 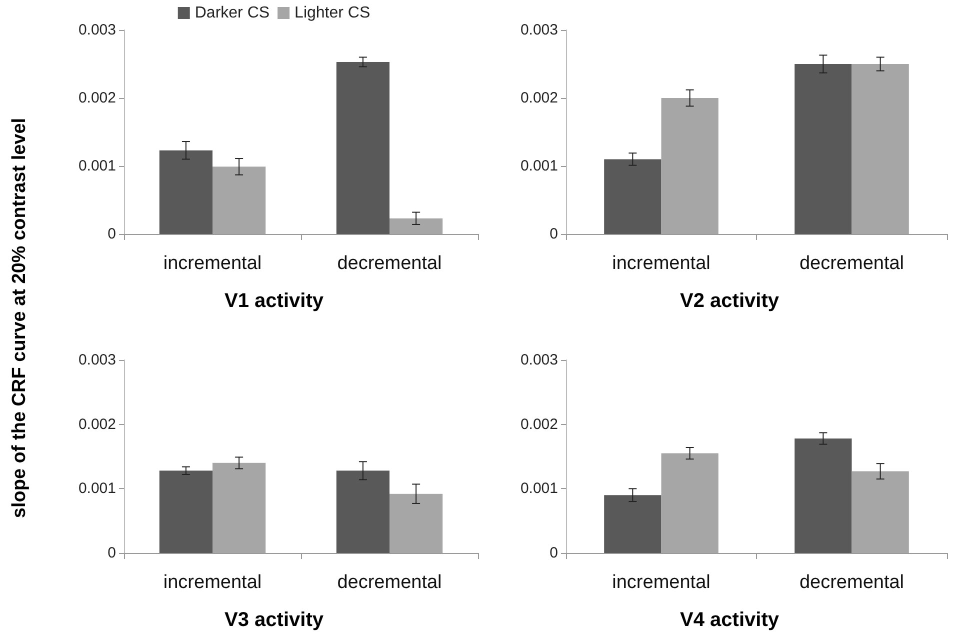 I want to click on text: V3 activity, so click(x=274, y=620).